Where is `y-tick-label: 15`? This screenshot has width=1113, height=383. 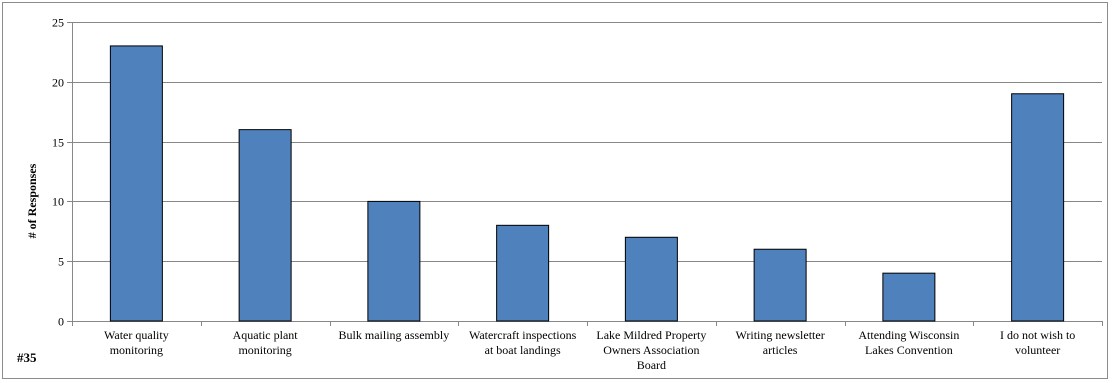 y-tick-label: 15 is located at coordinates (58, 143).